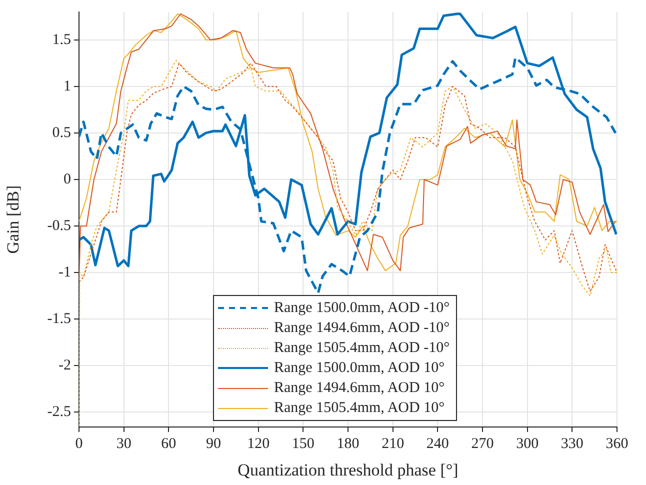 The height and width of the screenshot is (485, 646). What do you see at coordinates (258, 444) in the screenshot?
I see `x-tick-label: 120` at bounding box center [258, 444].